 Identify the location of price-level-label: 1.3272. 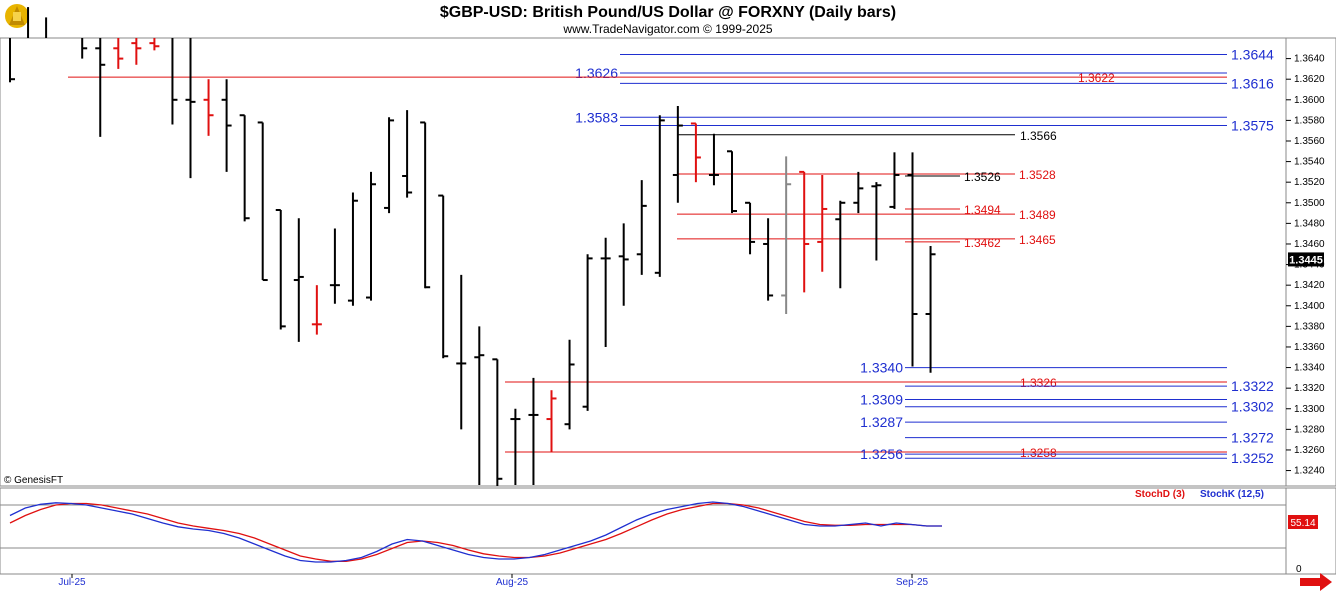
(1252, 438).